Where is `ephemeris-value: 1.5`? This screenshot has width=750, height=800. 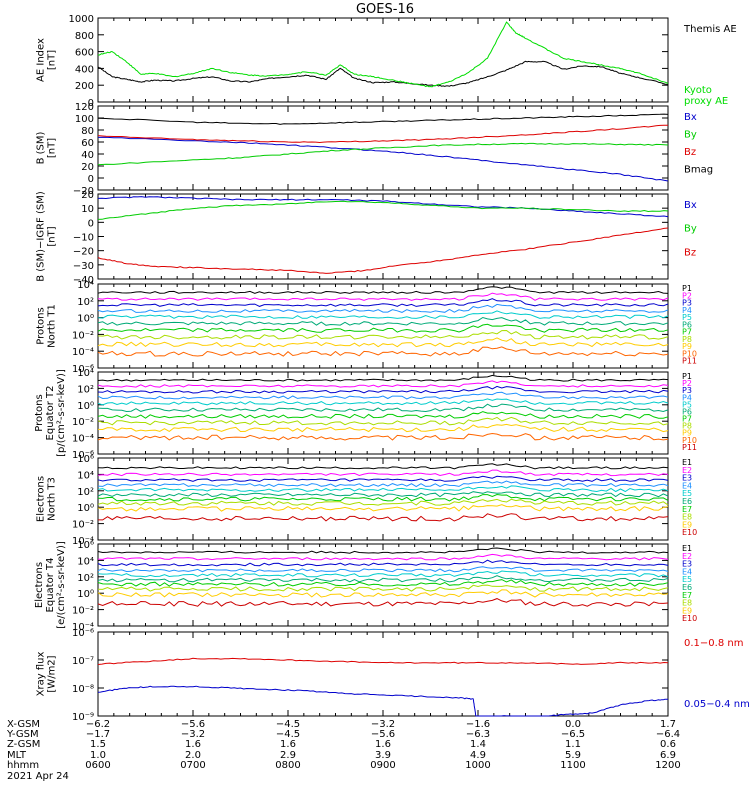 ephemeris-value: 1.5 is located at coordinates (98, 744).